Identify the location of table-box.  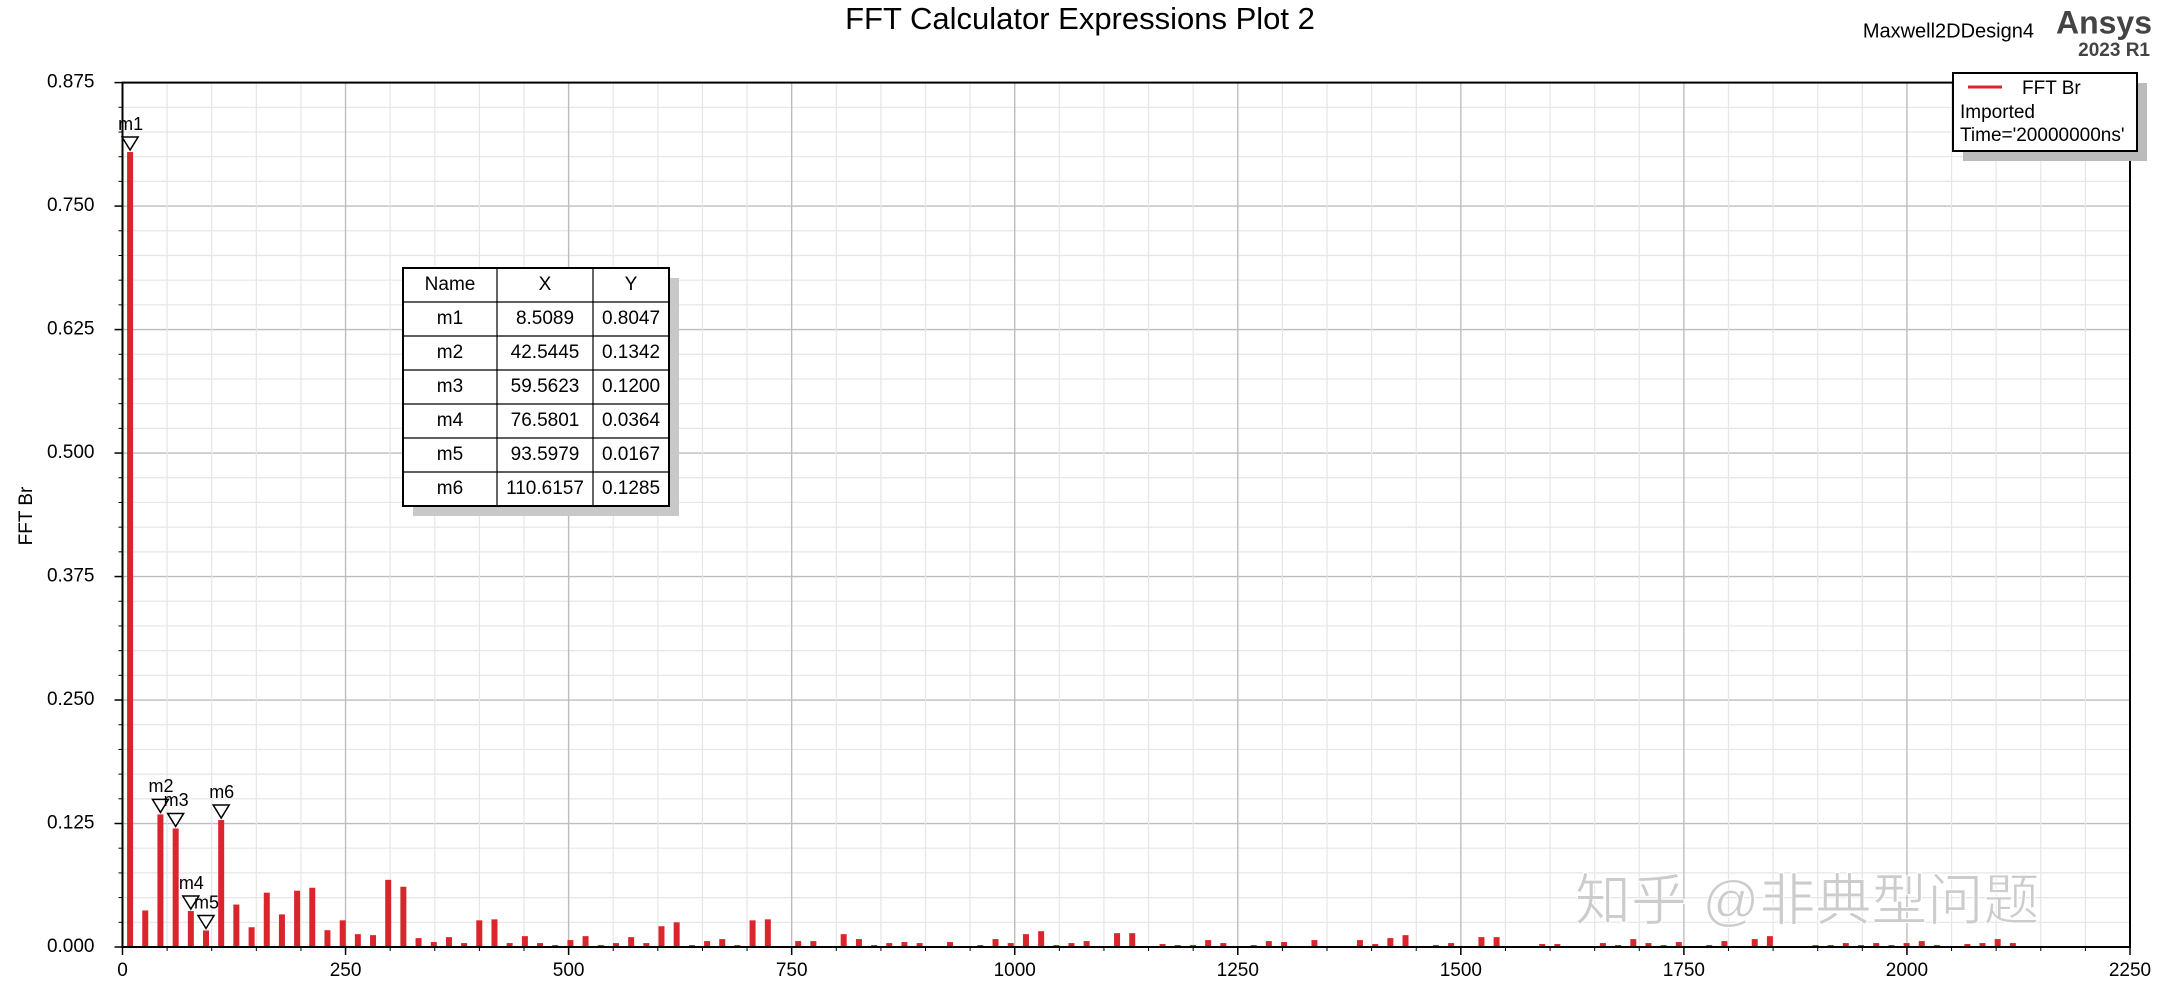
(536, 387).